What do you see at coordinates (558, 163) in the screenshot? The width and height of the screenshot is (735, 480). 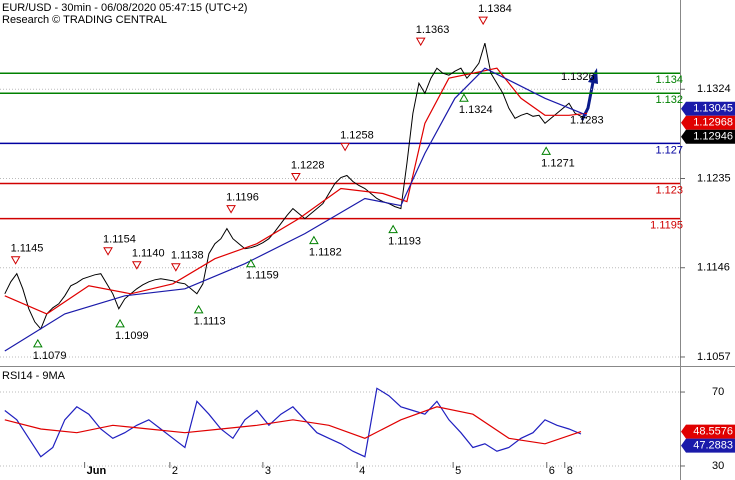 I see `annotation-label: 1.1271` at bounding box center [558, 163].